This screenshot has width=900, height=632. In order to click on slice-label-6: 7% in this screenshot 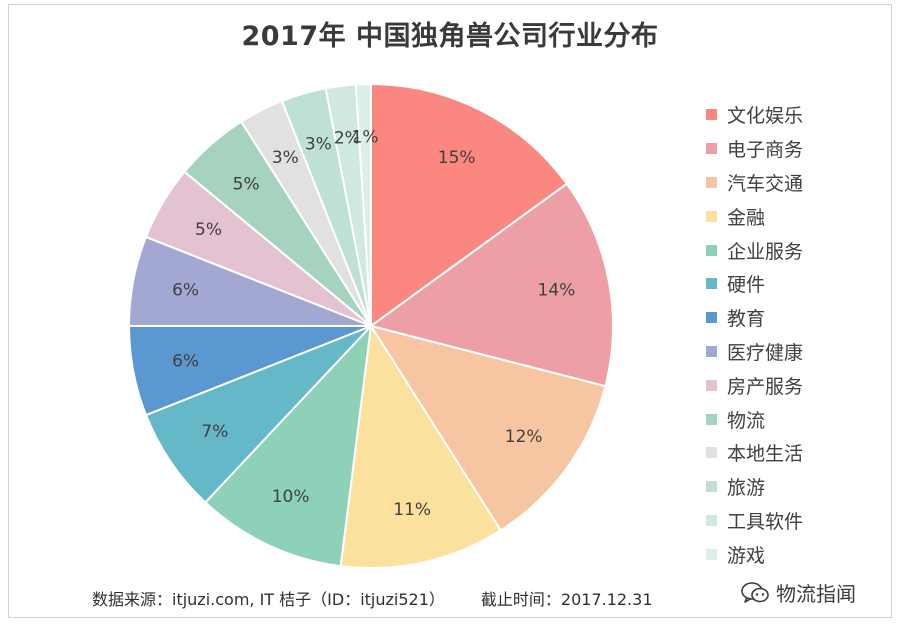, I will do `click(214, 432)`.